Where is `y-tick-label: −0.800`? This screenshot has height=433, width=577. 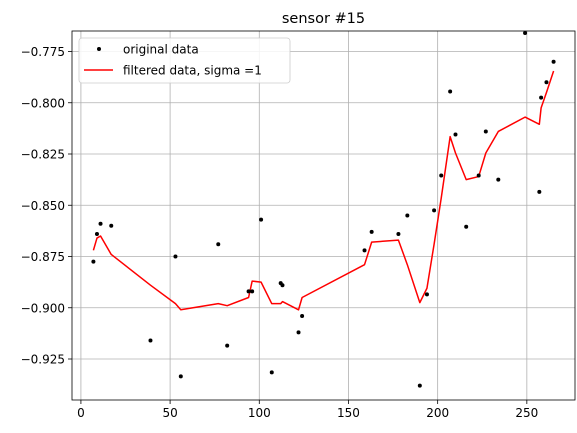
y-tick-label: −0.800 is located at coordinates (43, 103).